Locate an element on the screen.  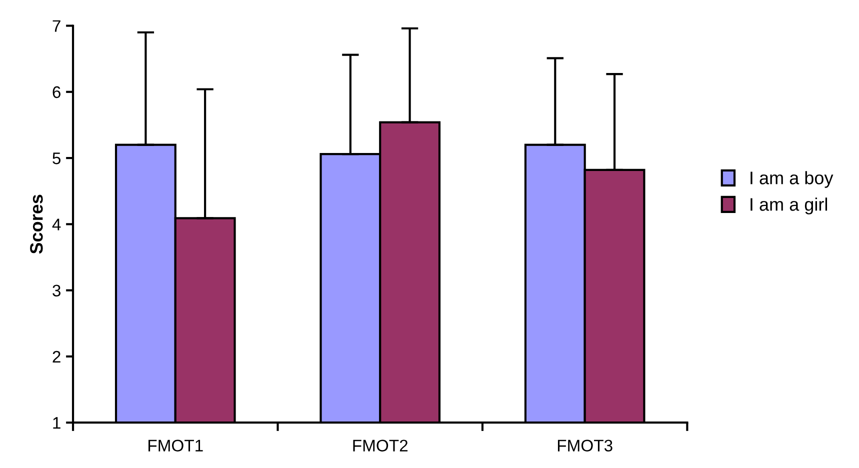
y-tick-label: 1 is located at coordinates (56, 423).